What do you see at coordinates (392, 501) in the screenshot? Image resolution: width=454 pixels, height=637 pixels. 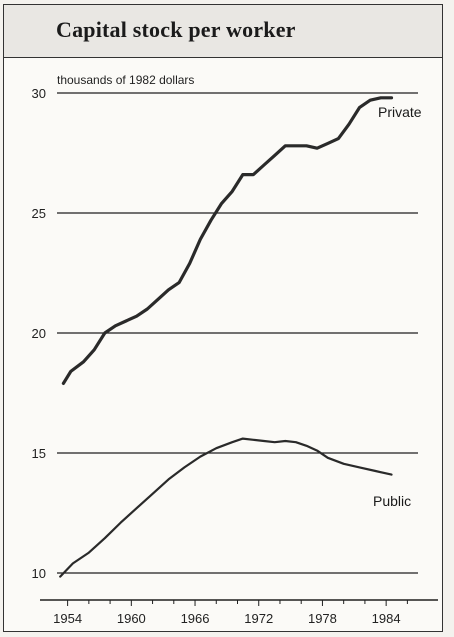 I see `series-label-public: Public` at bounding box center [392, 501].